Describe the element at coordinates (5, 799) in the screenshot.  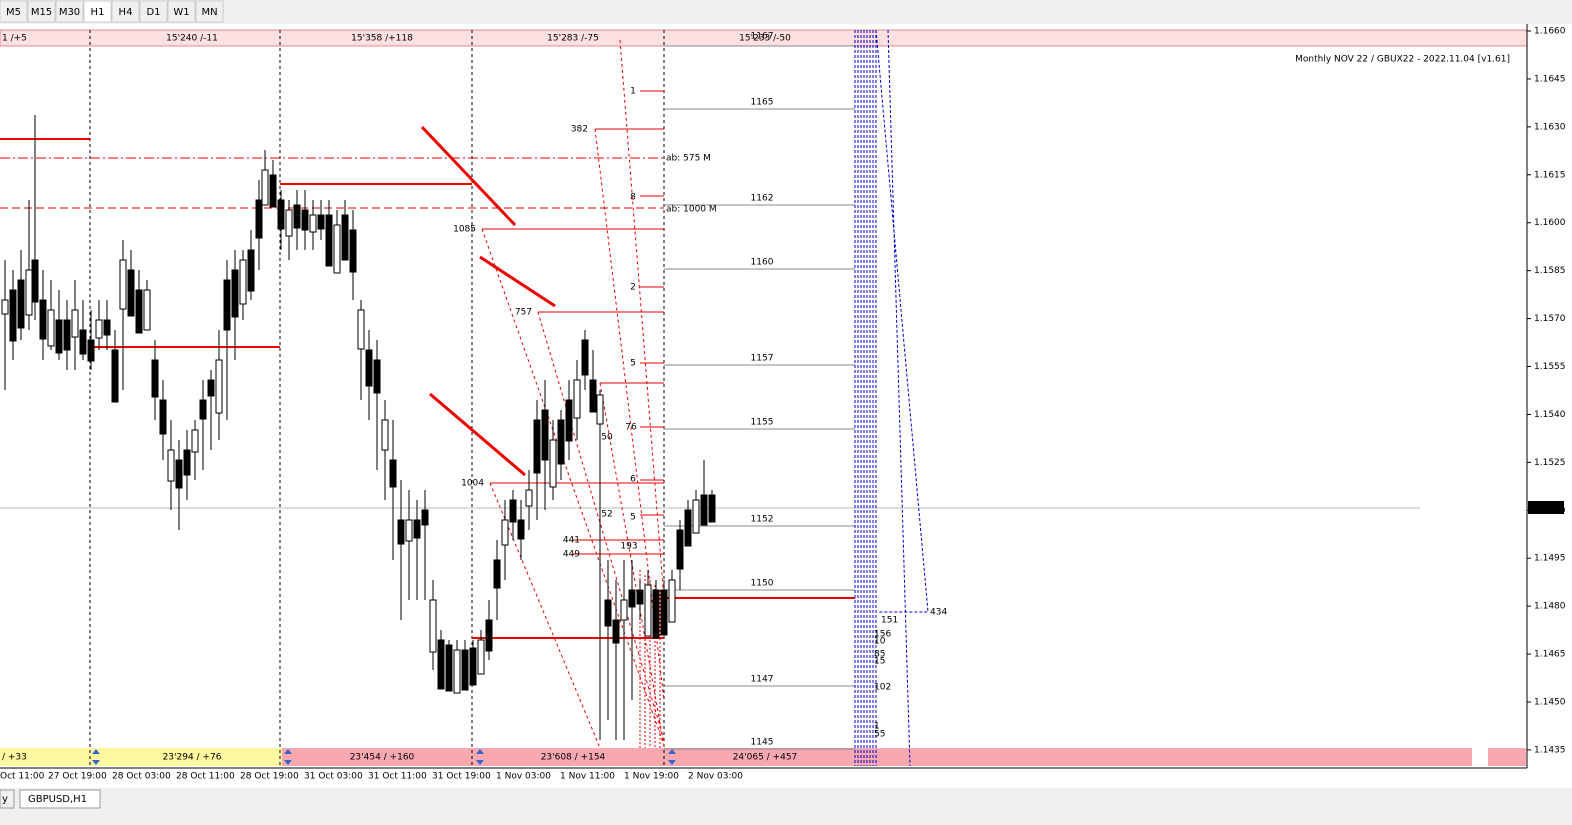
I see `tab-label: y` at that location.